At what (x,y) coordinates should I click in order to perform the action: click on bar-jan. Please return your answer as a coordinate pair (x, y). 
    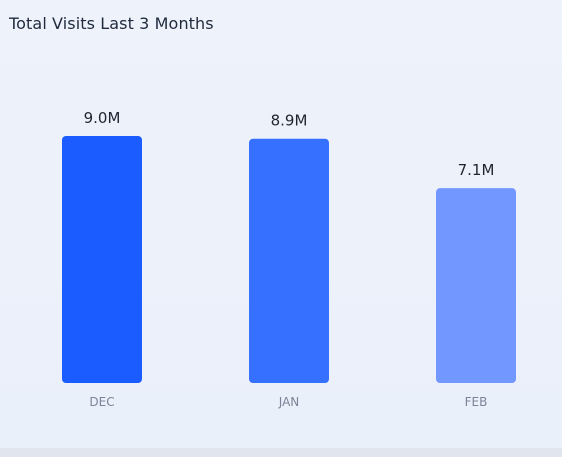
    Looking at the image, I should click on (289, 260).